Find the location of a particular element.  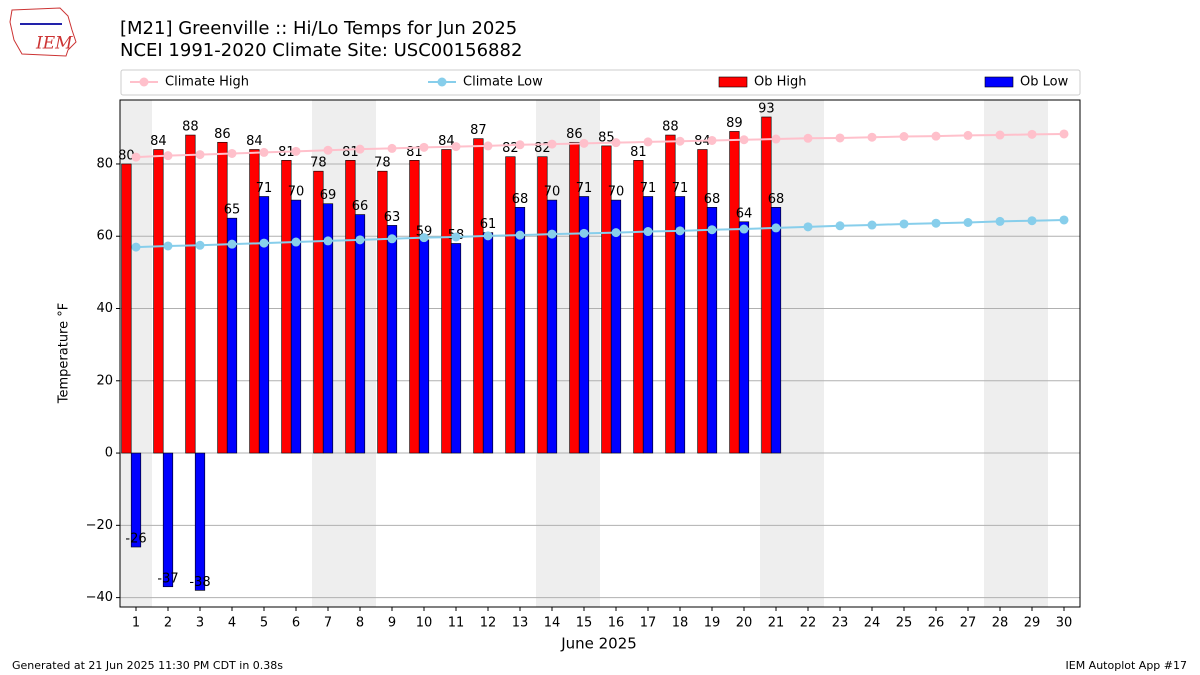

legend-label: Ob High is located at coordinates (780, 82).